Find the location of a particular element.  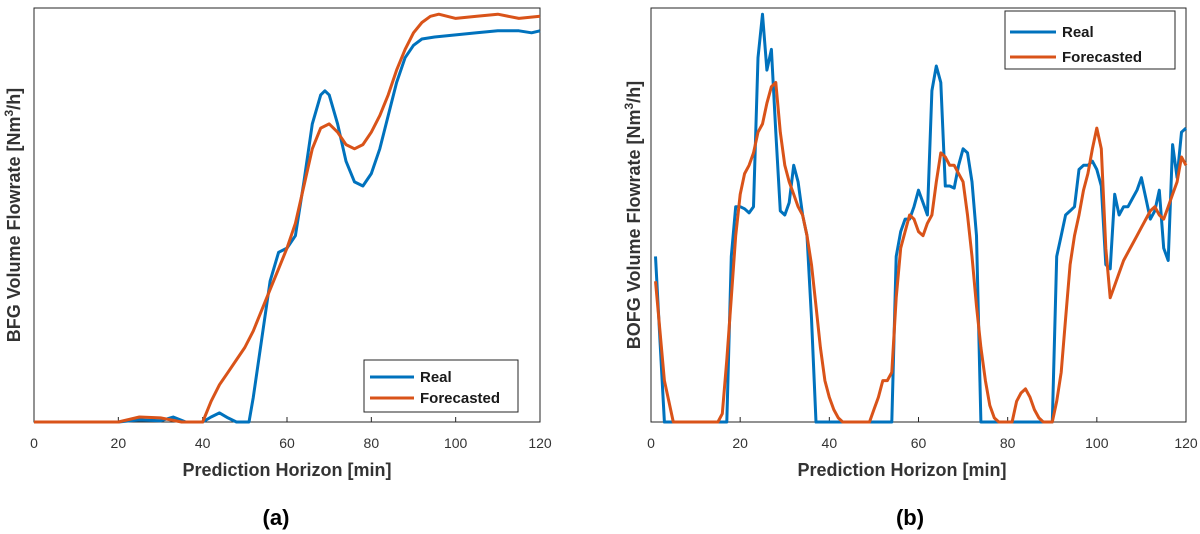

y-axis-label-b: BOFG Volume Flowrate [Nm3/h] is located at coordinates (633, 215).